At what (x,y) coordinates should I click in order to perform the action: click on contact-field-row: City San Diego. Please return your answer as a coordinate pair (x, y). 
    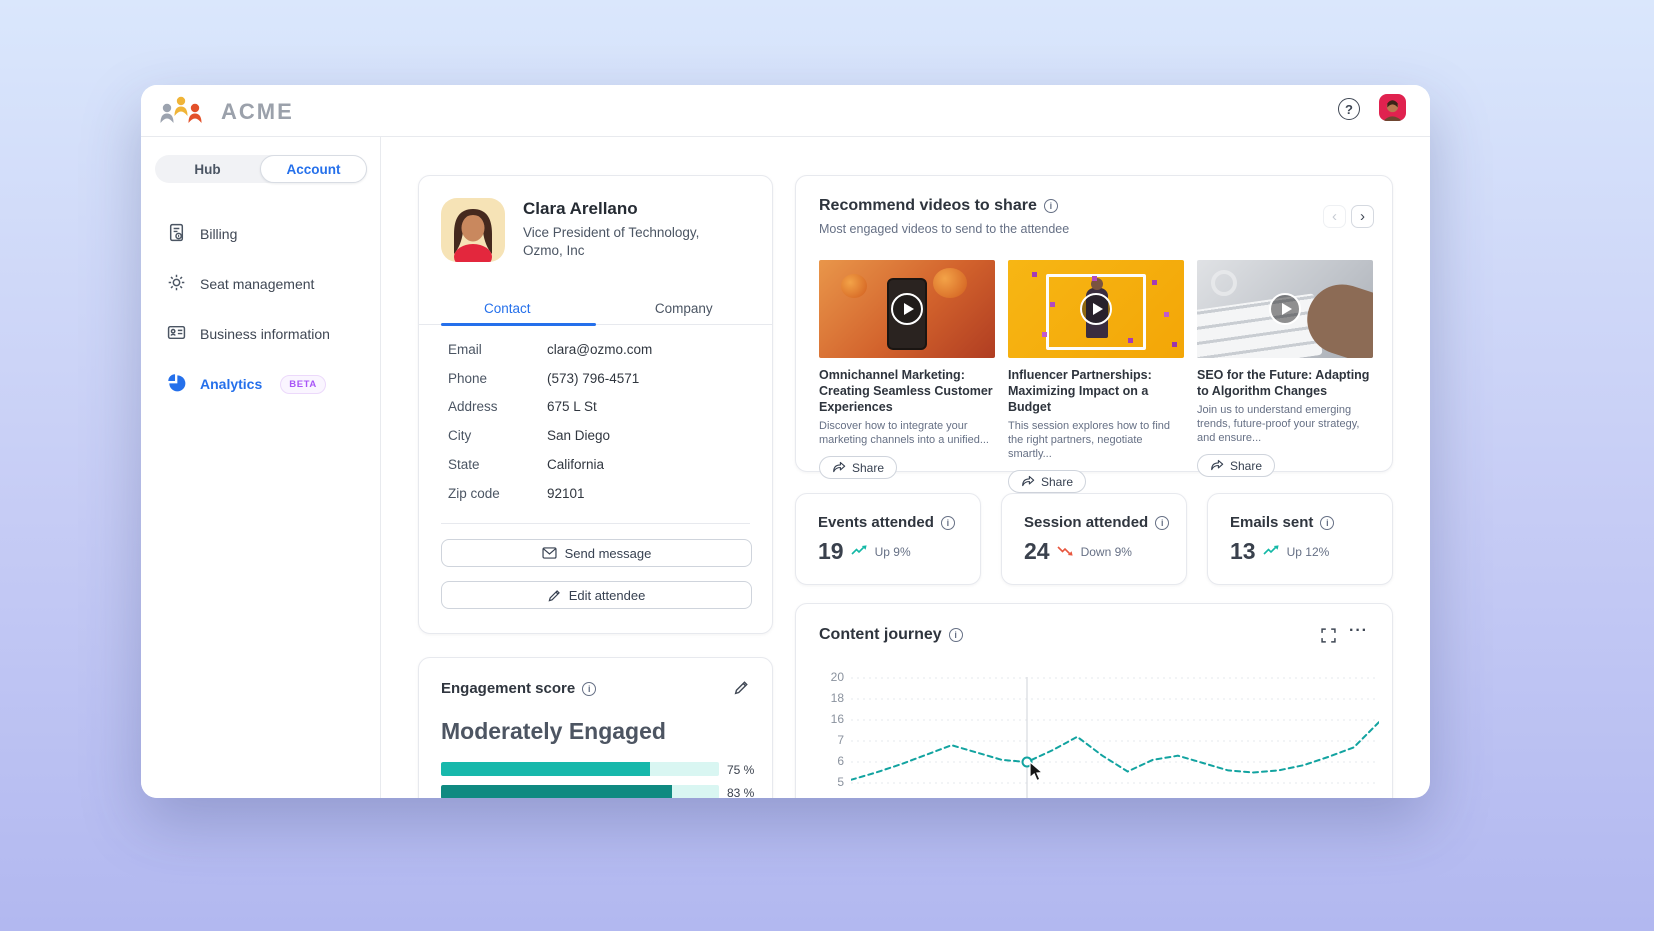
    Looking at the image, I should click on (598, 435).